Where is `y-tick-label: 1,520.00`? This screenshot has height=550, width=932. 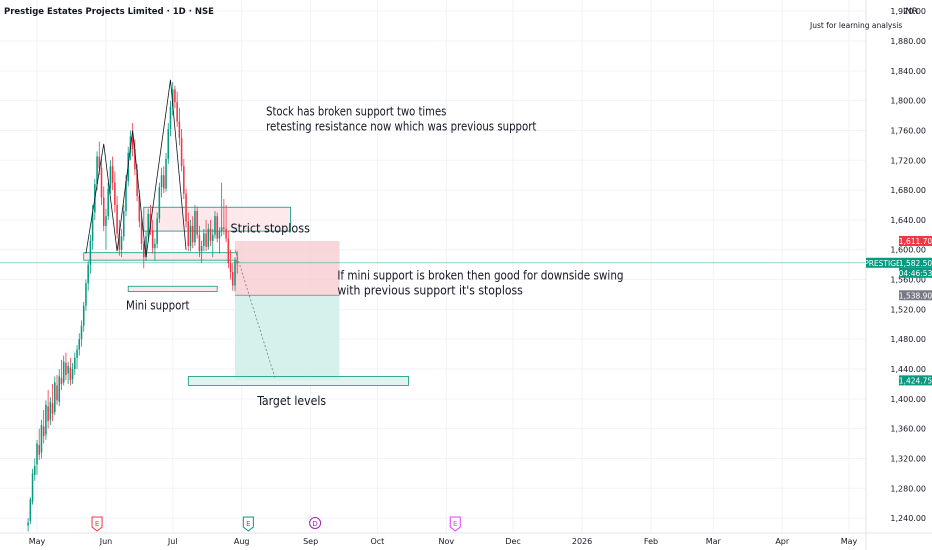
y-tick-label: 1,520.00 is located at coordinates (908, 309).